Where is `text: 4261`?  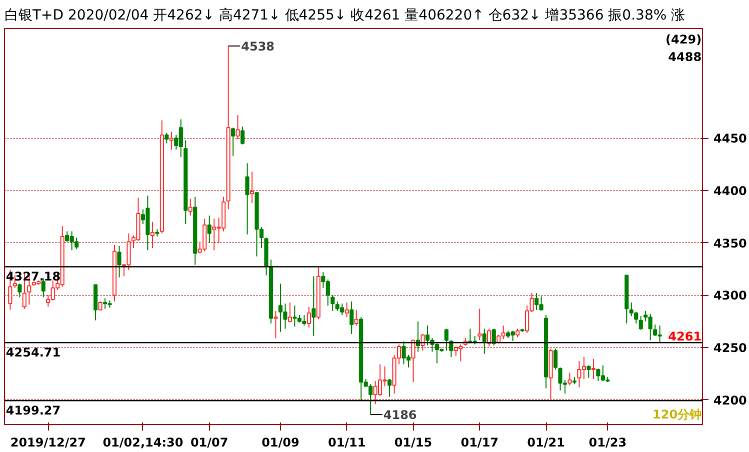
text: 4261 is located at coordinates (685, 337).